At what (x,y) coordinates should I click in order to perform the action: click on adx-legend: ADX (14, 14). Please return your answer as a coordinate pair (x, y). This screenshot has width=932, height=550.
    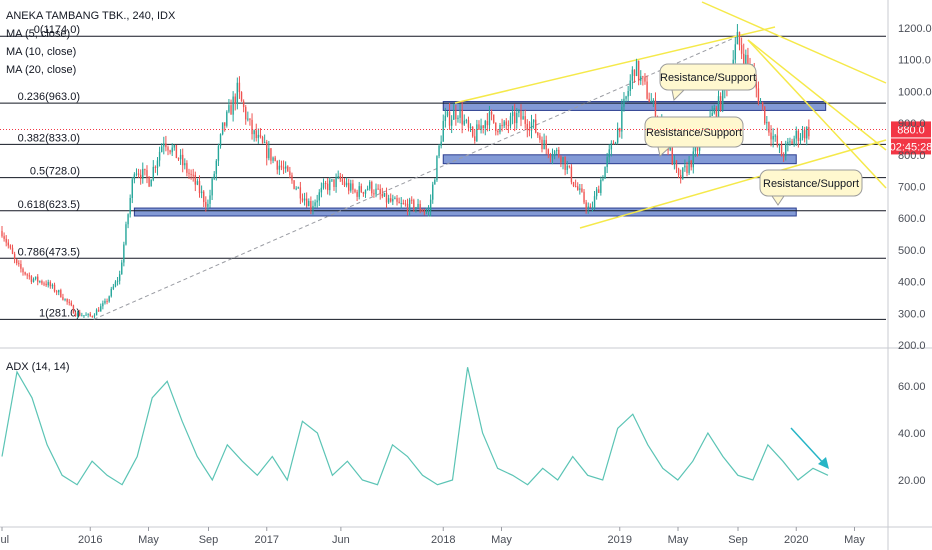
    Looking at the image, I should click on (38, 367).